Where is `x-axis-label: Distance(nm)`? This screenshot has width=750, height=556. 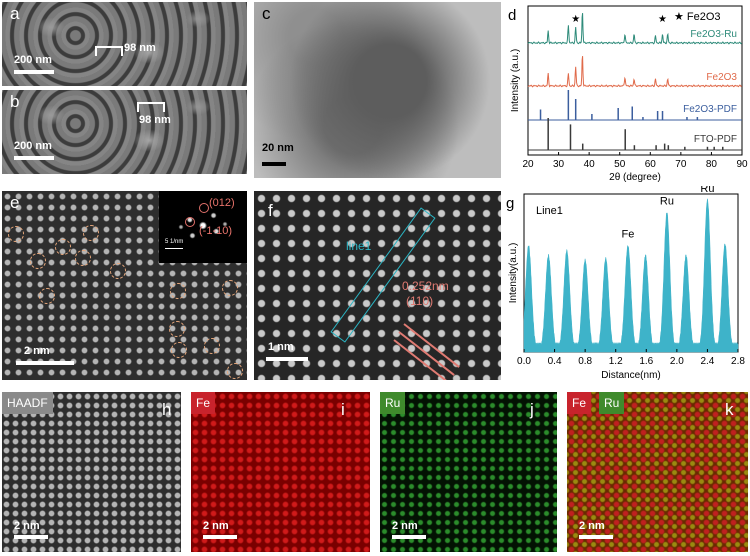 x-axis-label: Distance(nm) is located at coordinates (630, 375).